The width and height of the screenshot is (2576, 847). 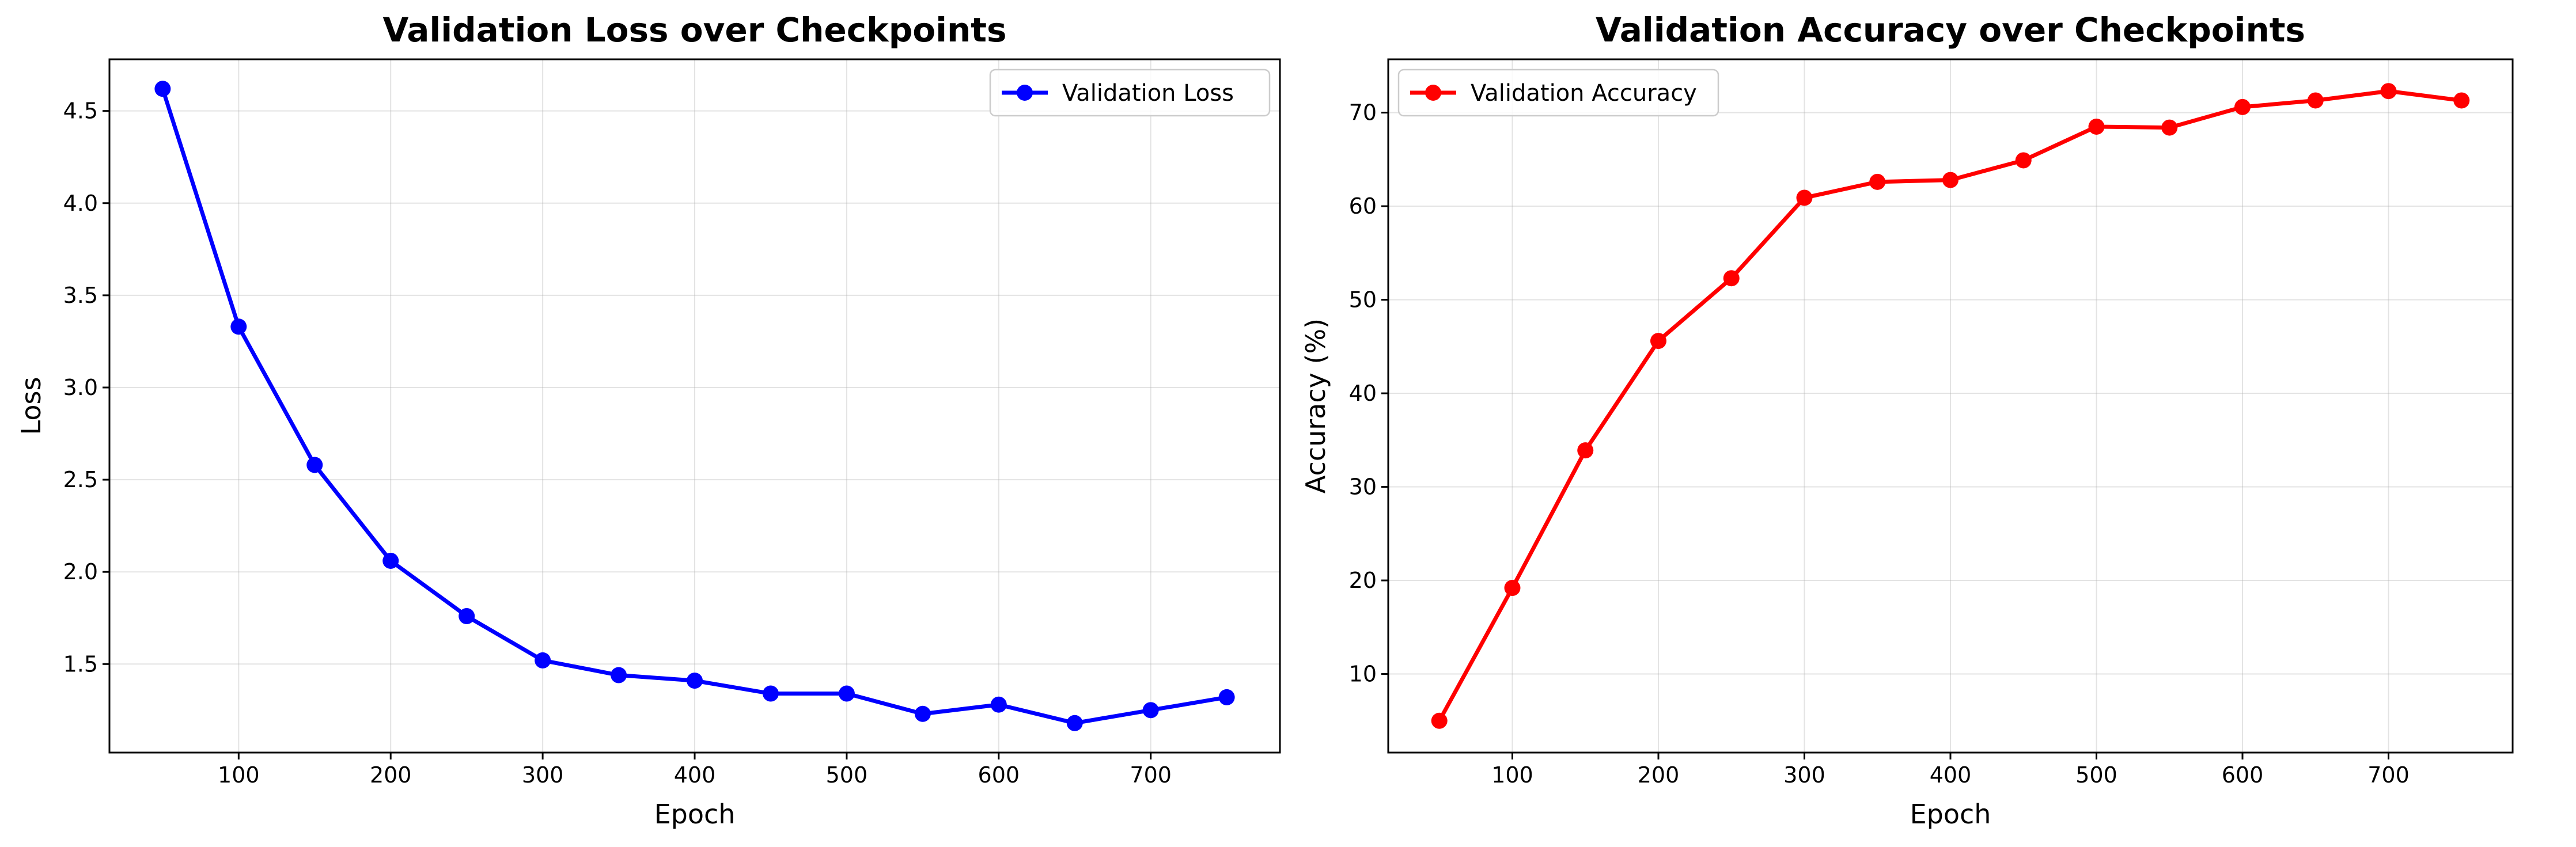 I want to click on legend: Validation Accuracy, so click(x=1558, y=93).